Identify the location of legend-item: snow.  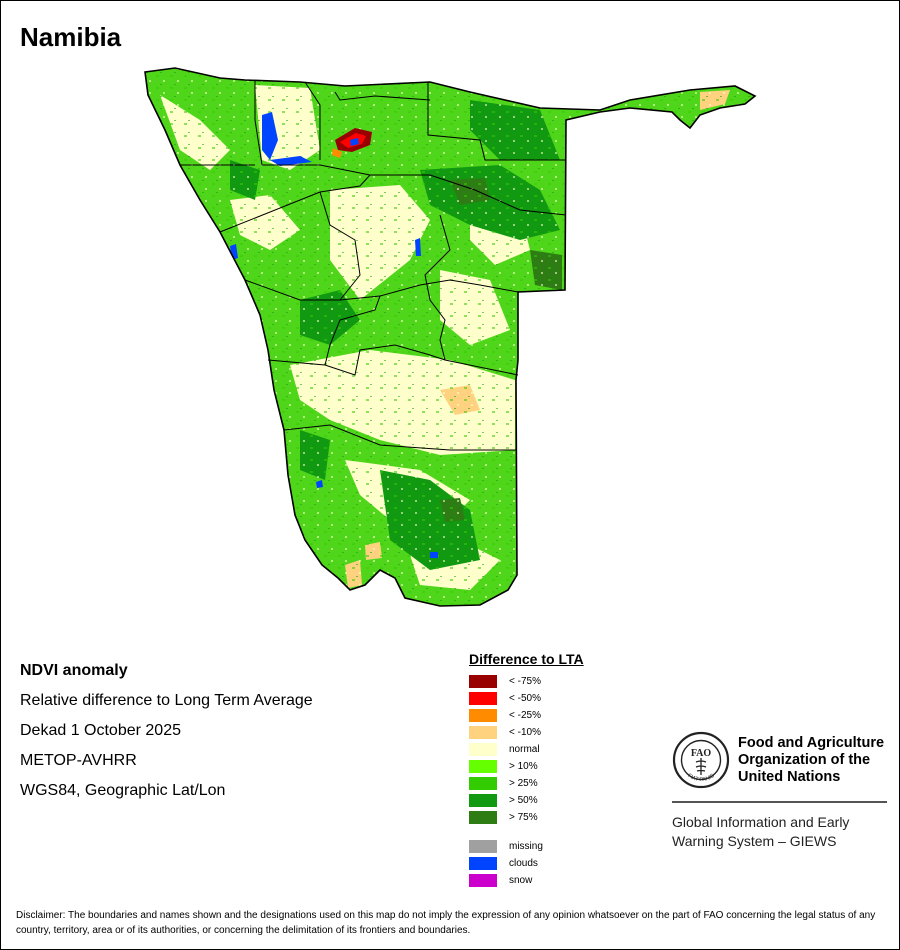
(526, 880).